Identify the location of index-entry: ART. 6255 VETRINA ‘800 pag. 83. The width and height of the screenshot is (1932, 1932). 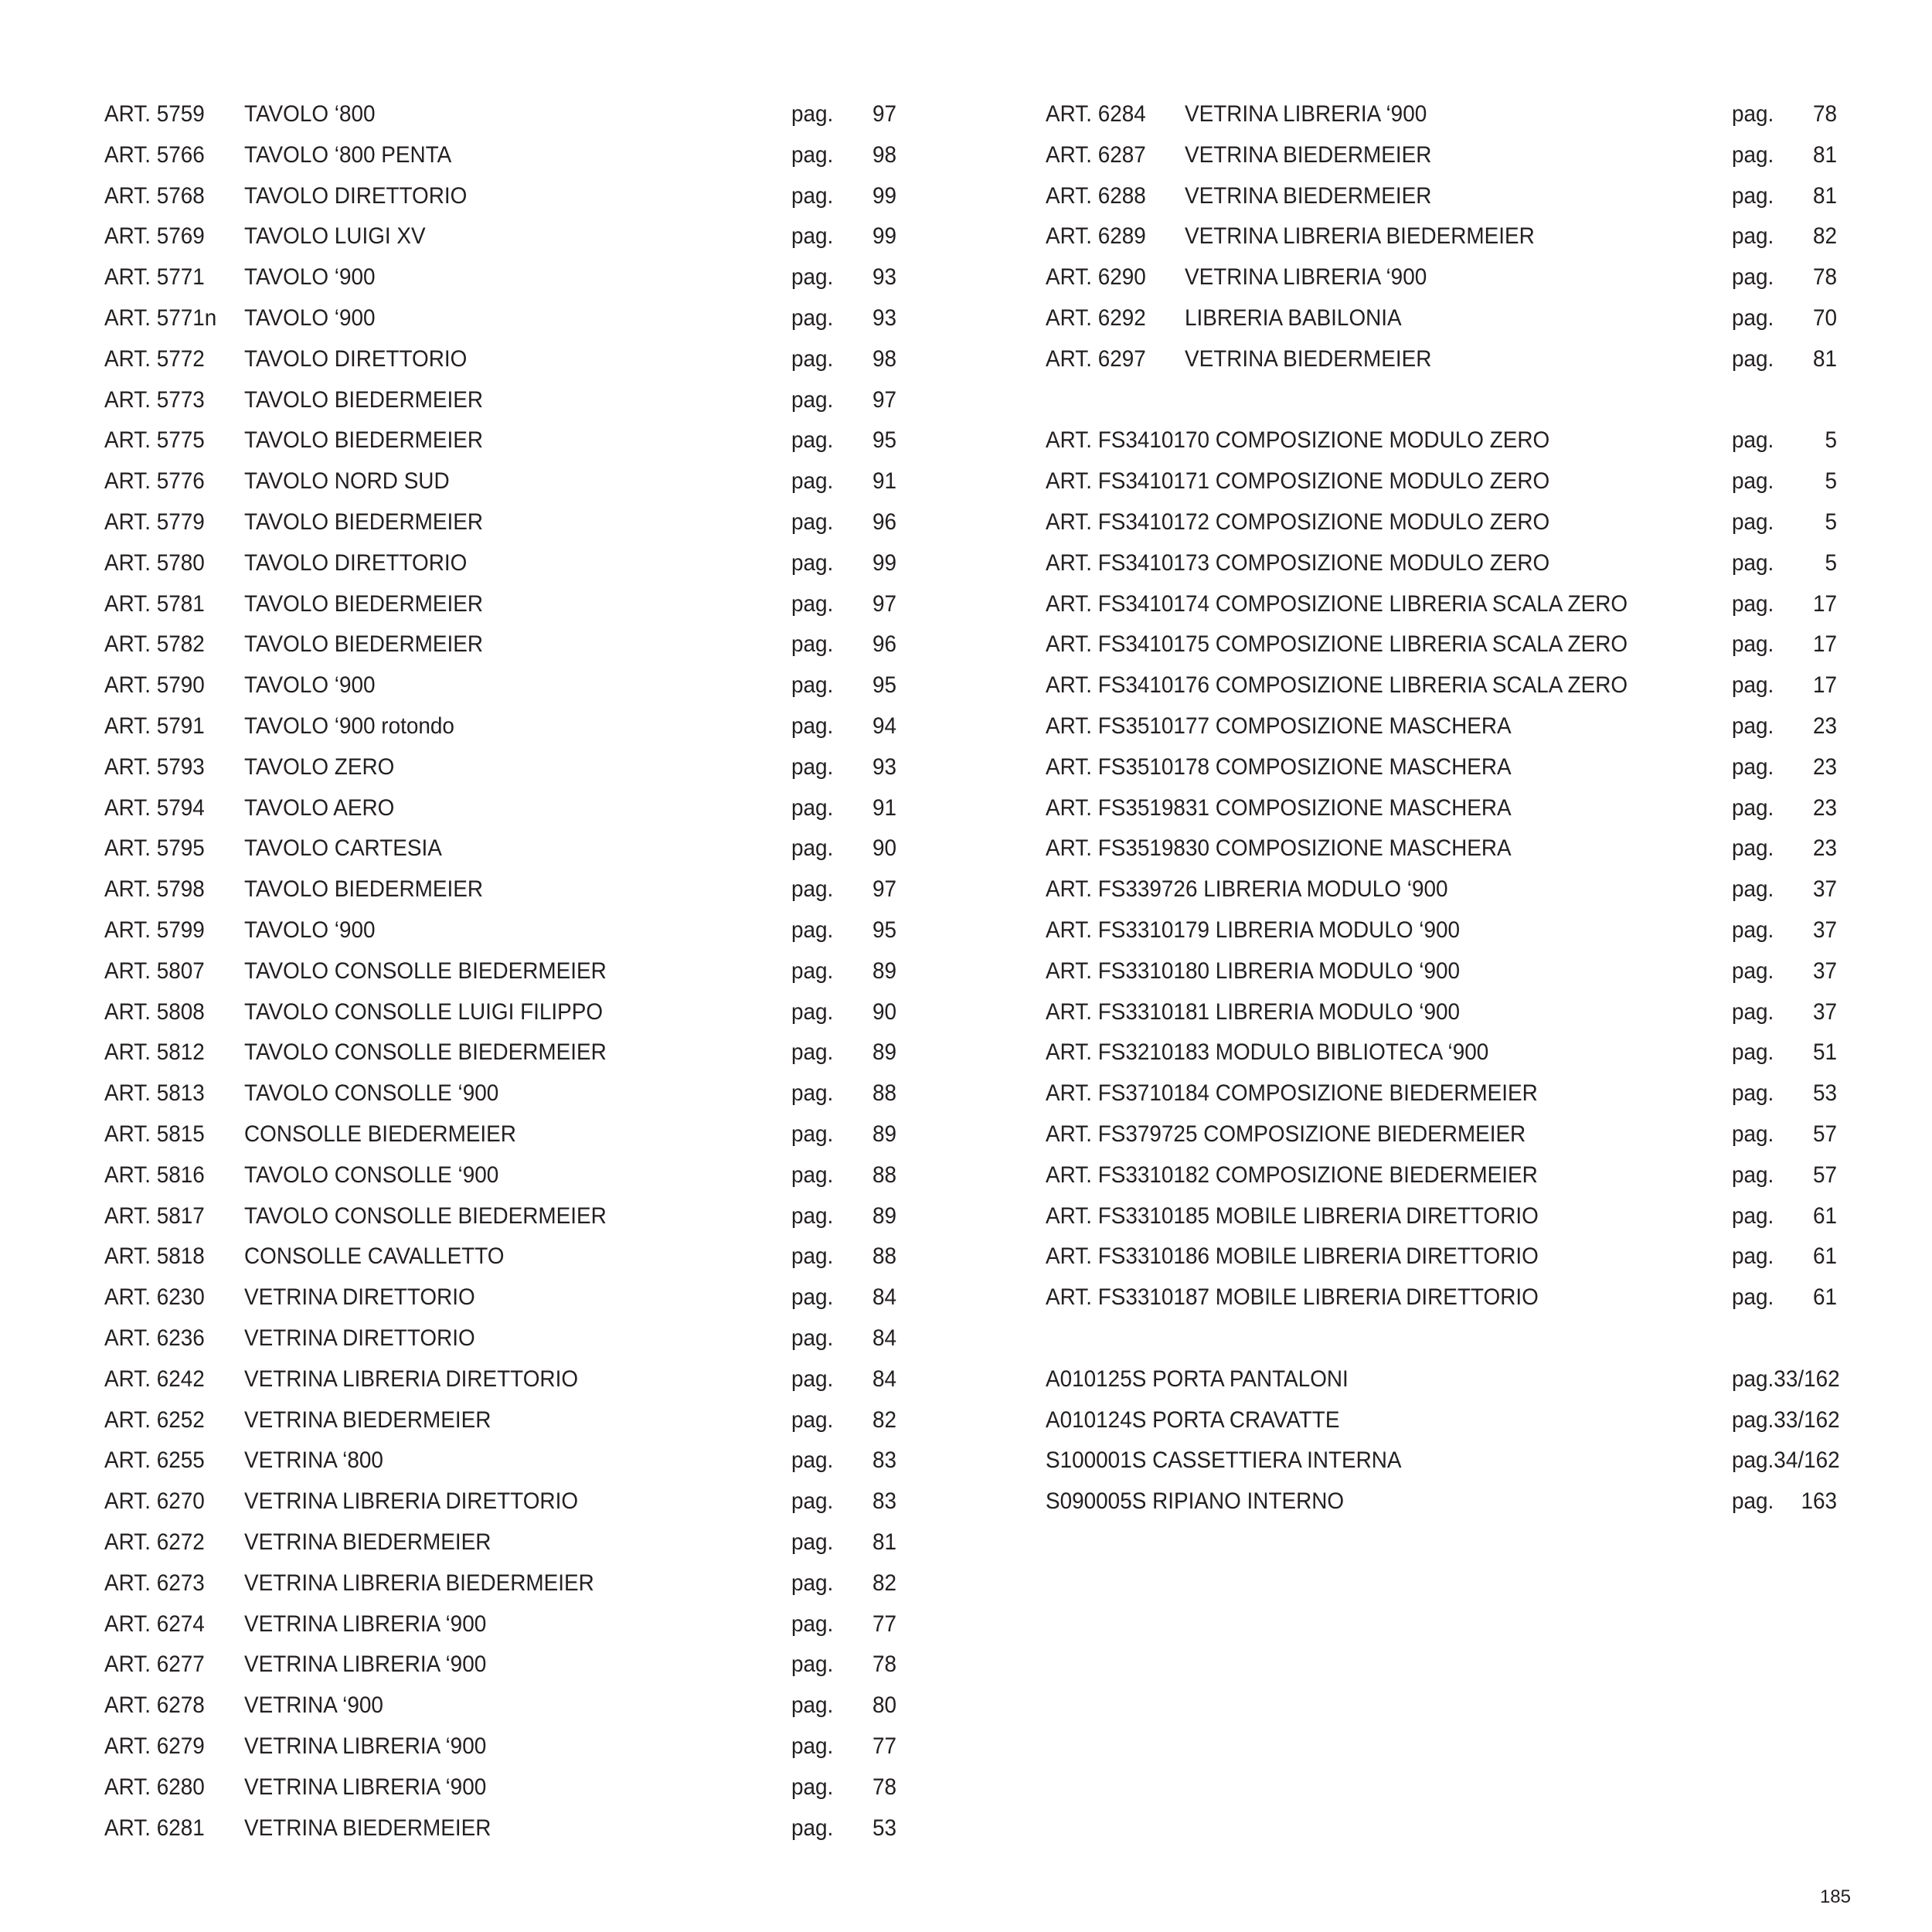
(966, 1461).